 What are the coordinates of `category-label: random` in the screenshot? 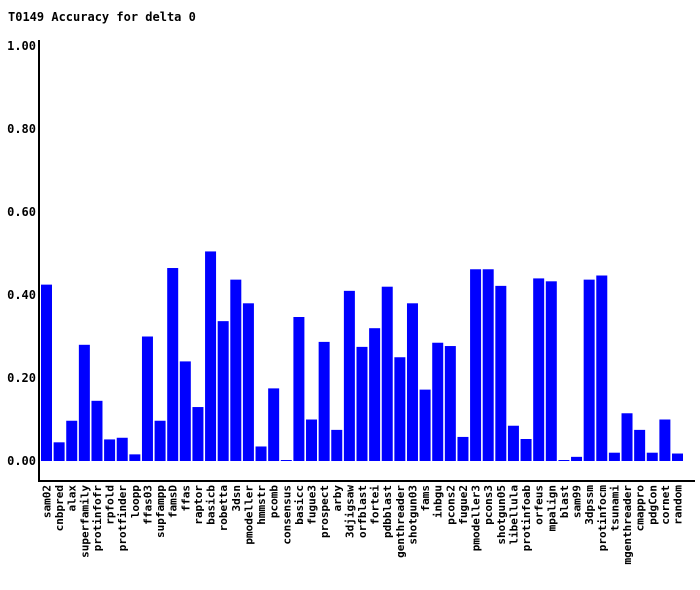 It's located at (678, 505).